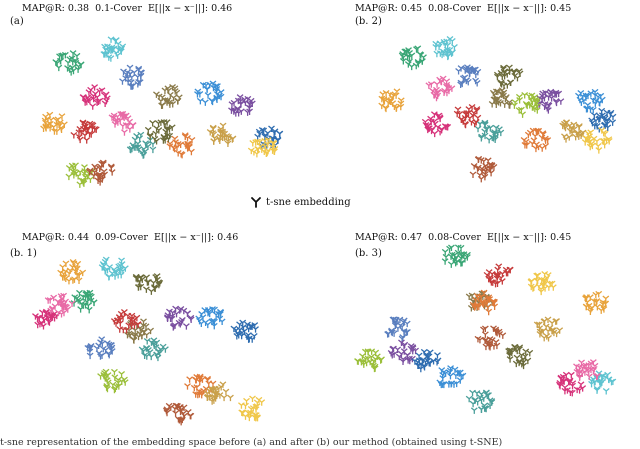 The height and width of the screenshot is (449, 640). What do you see at coordinates (121, 237) in the screenshot?
I see `cover-label: 0.09-Cover` at bounding box center [121, 237].